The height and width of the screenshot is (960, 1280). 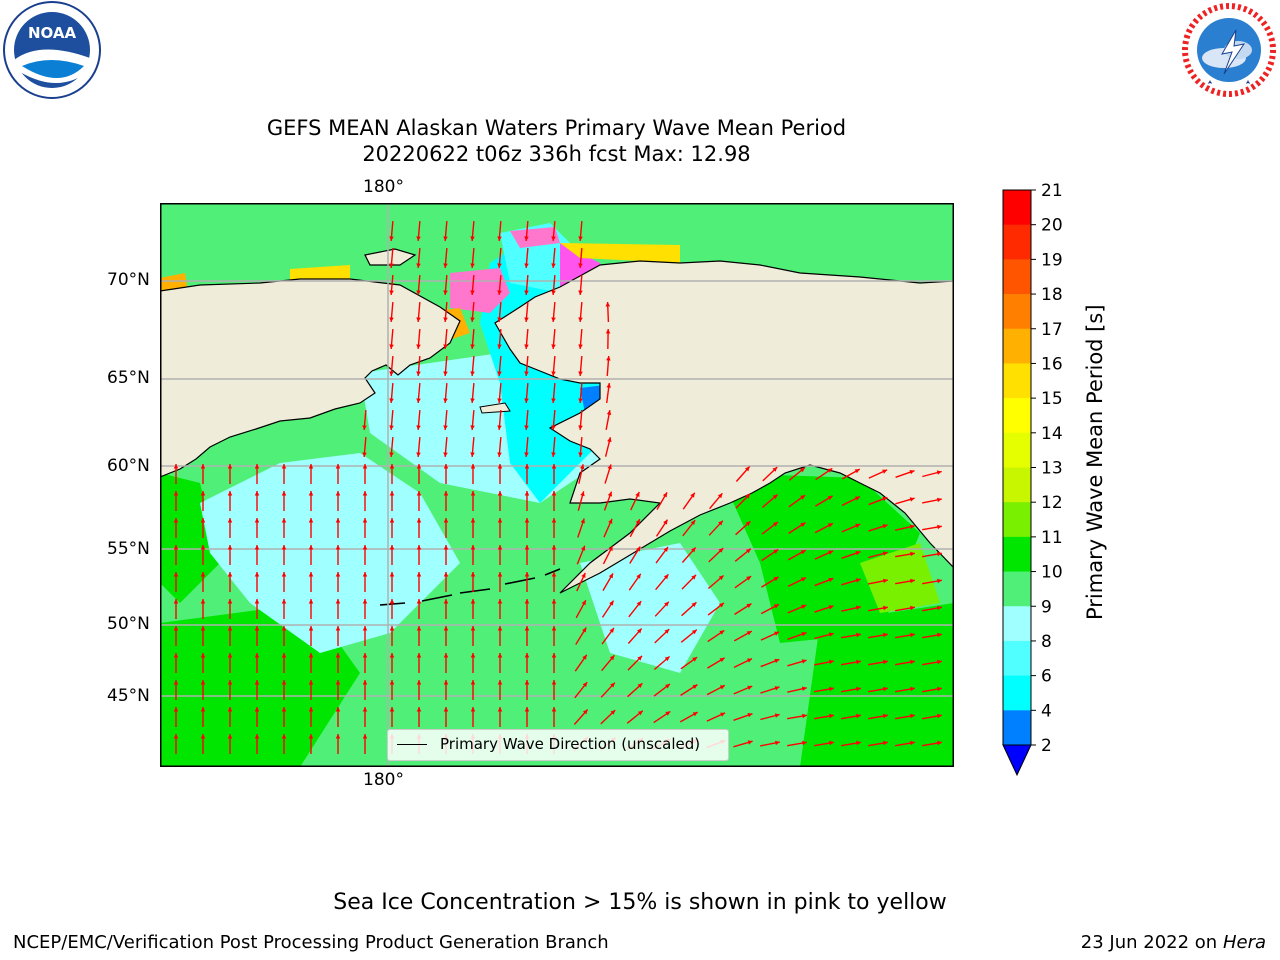 I want to click on land-alaska, so click(x=724, y=427).